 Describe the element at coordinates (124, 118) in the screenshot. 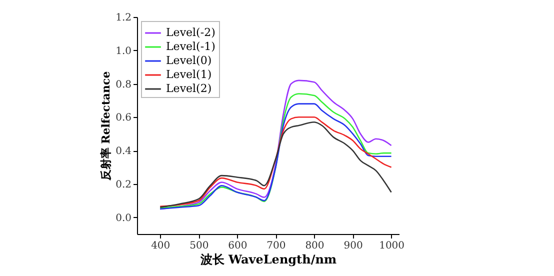

I see `y-tick-label: 0.6` at that location.